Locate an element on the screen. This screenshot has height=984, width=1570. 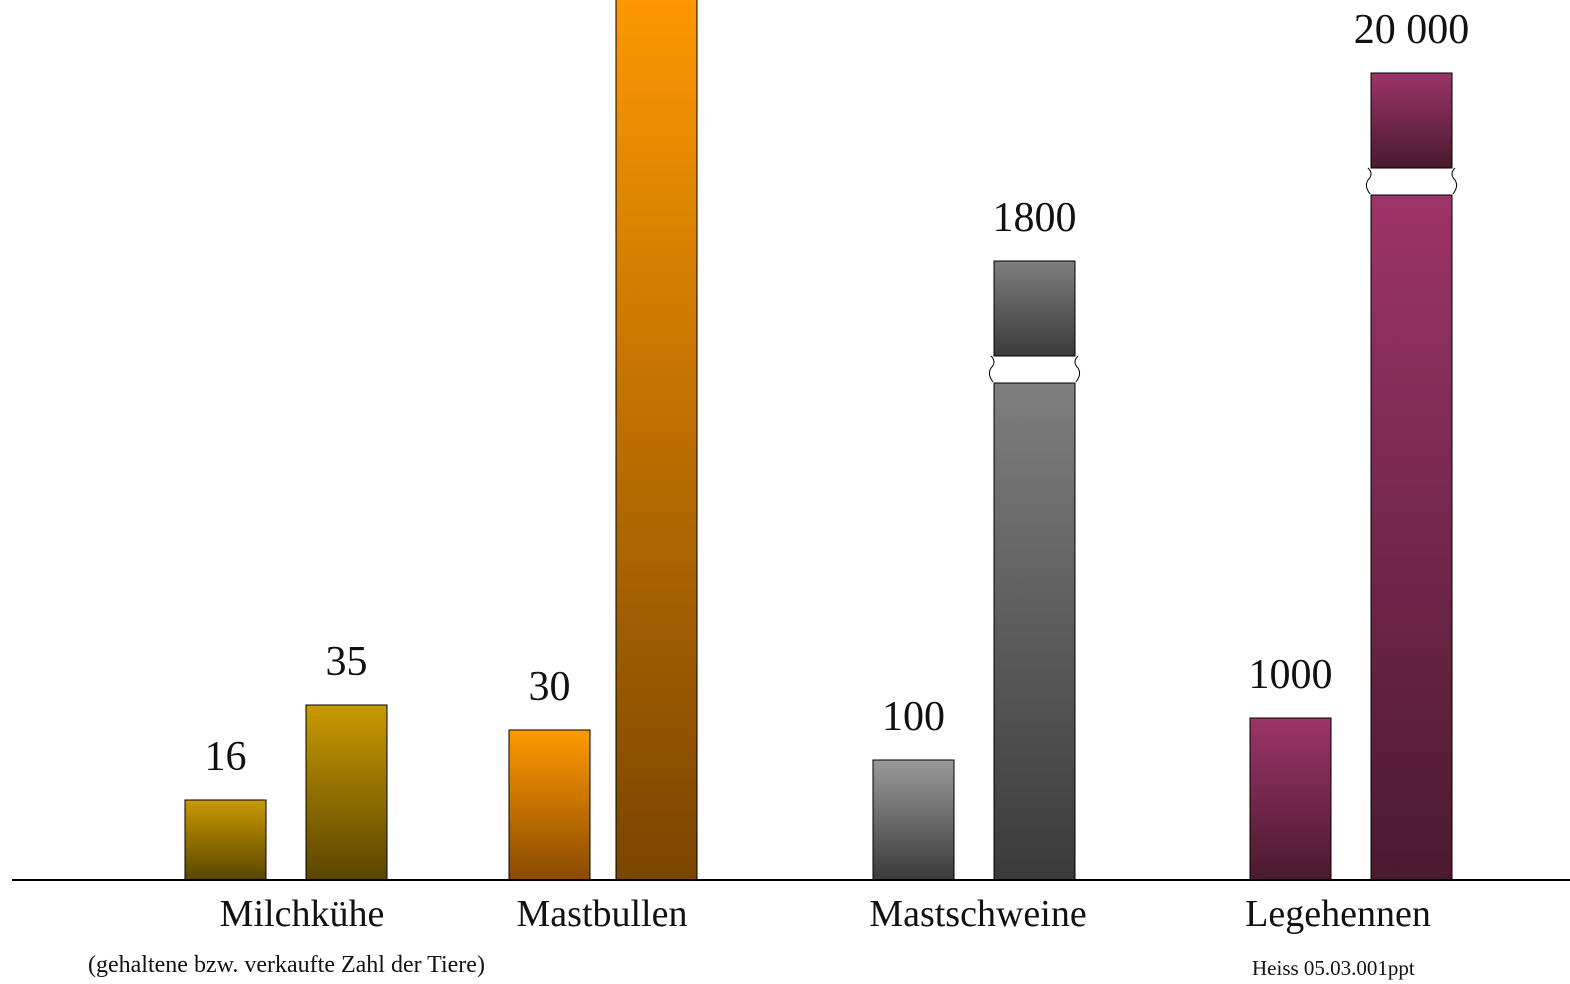
category-label-mastschweine: Mastschweine is located at coordinates (977, 914).